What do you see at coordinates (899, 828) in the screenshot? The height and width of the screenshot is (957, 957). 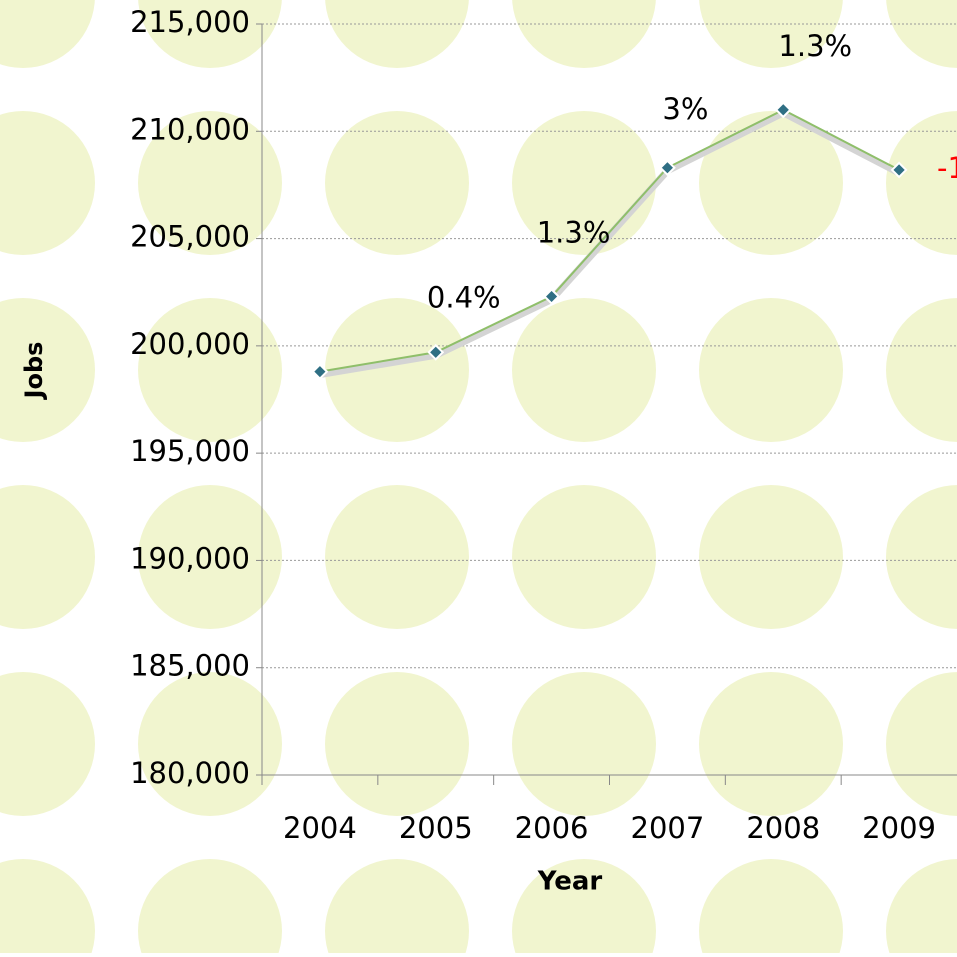 I see `x-tick-label: 2009` at bounding box center [899, 828].